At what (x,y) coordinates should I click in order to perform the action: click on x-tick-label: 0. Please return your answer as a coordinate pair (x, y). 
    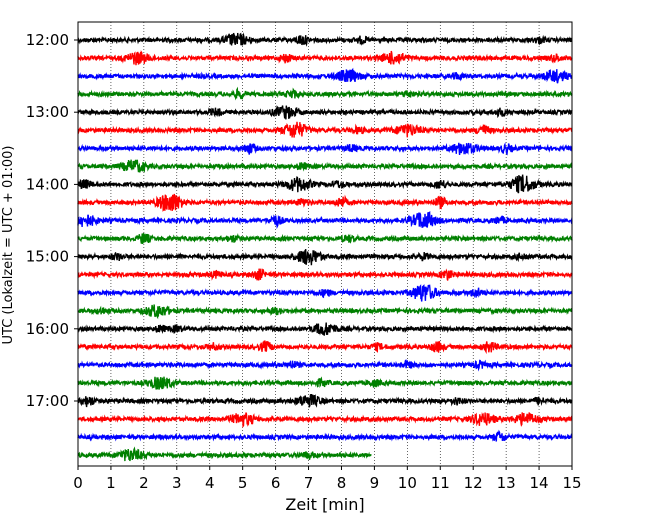
    Looking at the image, I should click on (78, 483).